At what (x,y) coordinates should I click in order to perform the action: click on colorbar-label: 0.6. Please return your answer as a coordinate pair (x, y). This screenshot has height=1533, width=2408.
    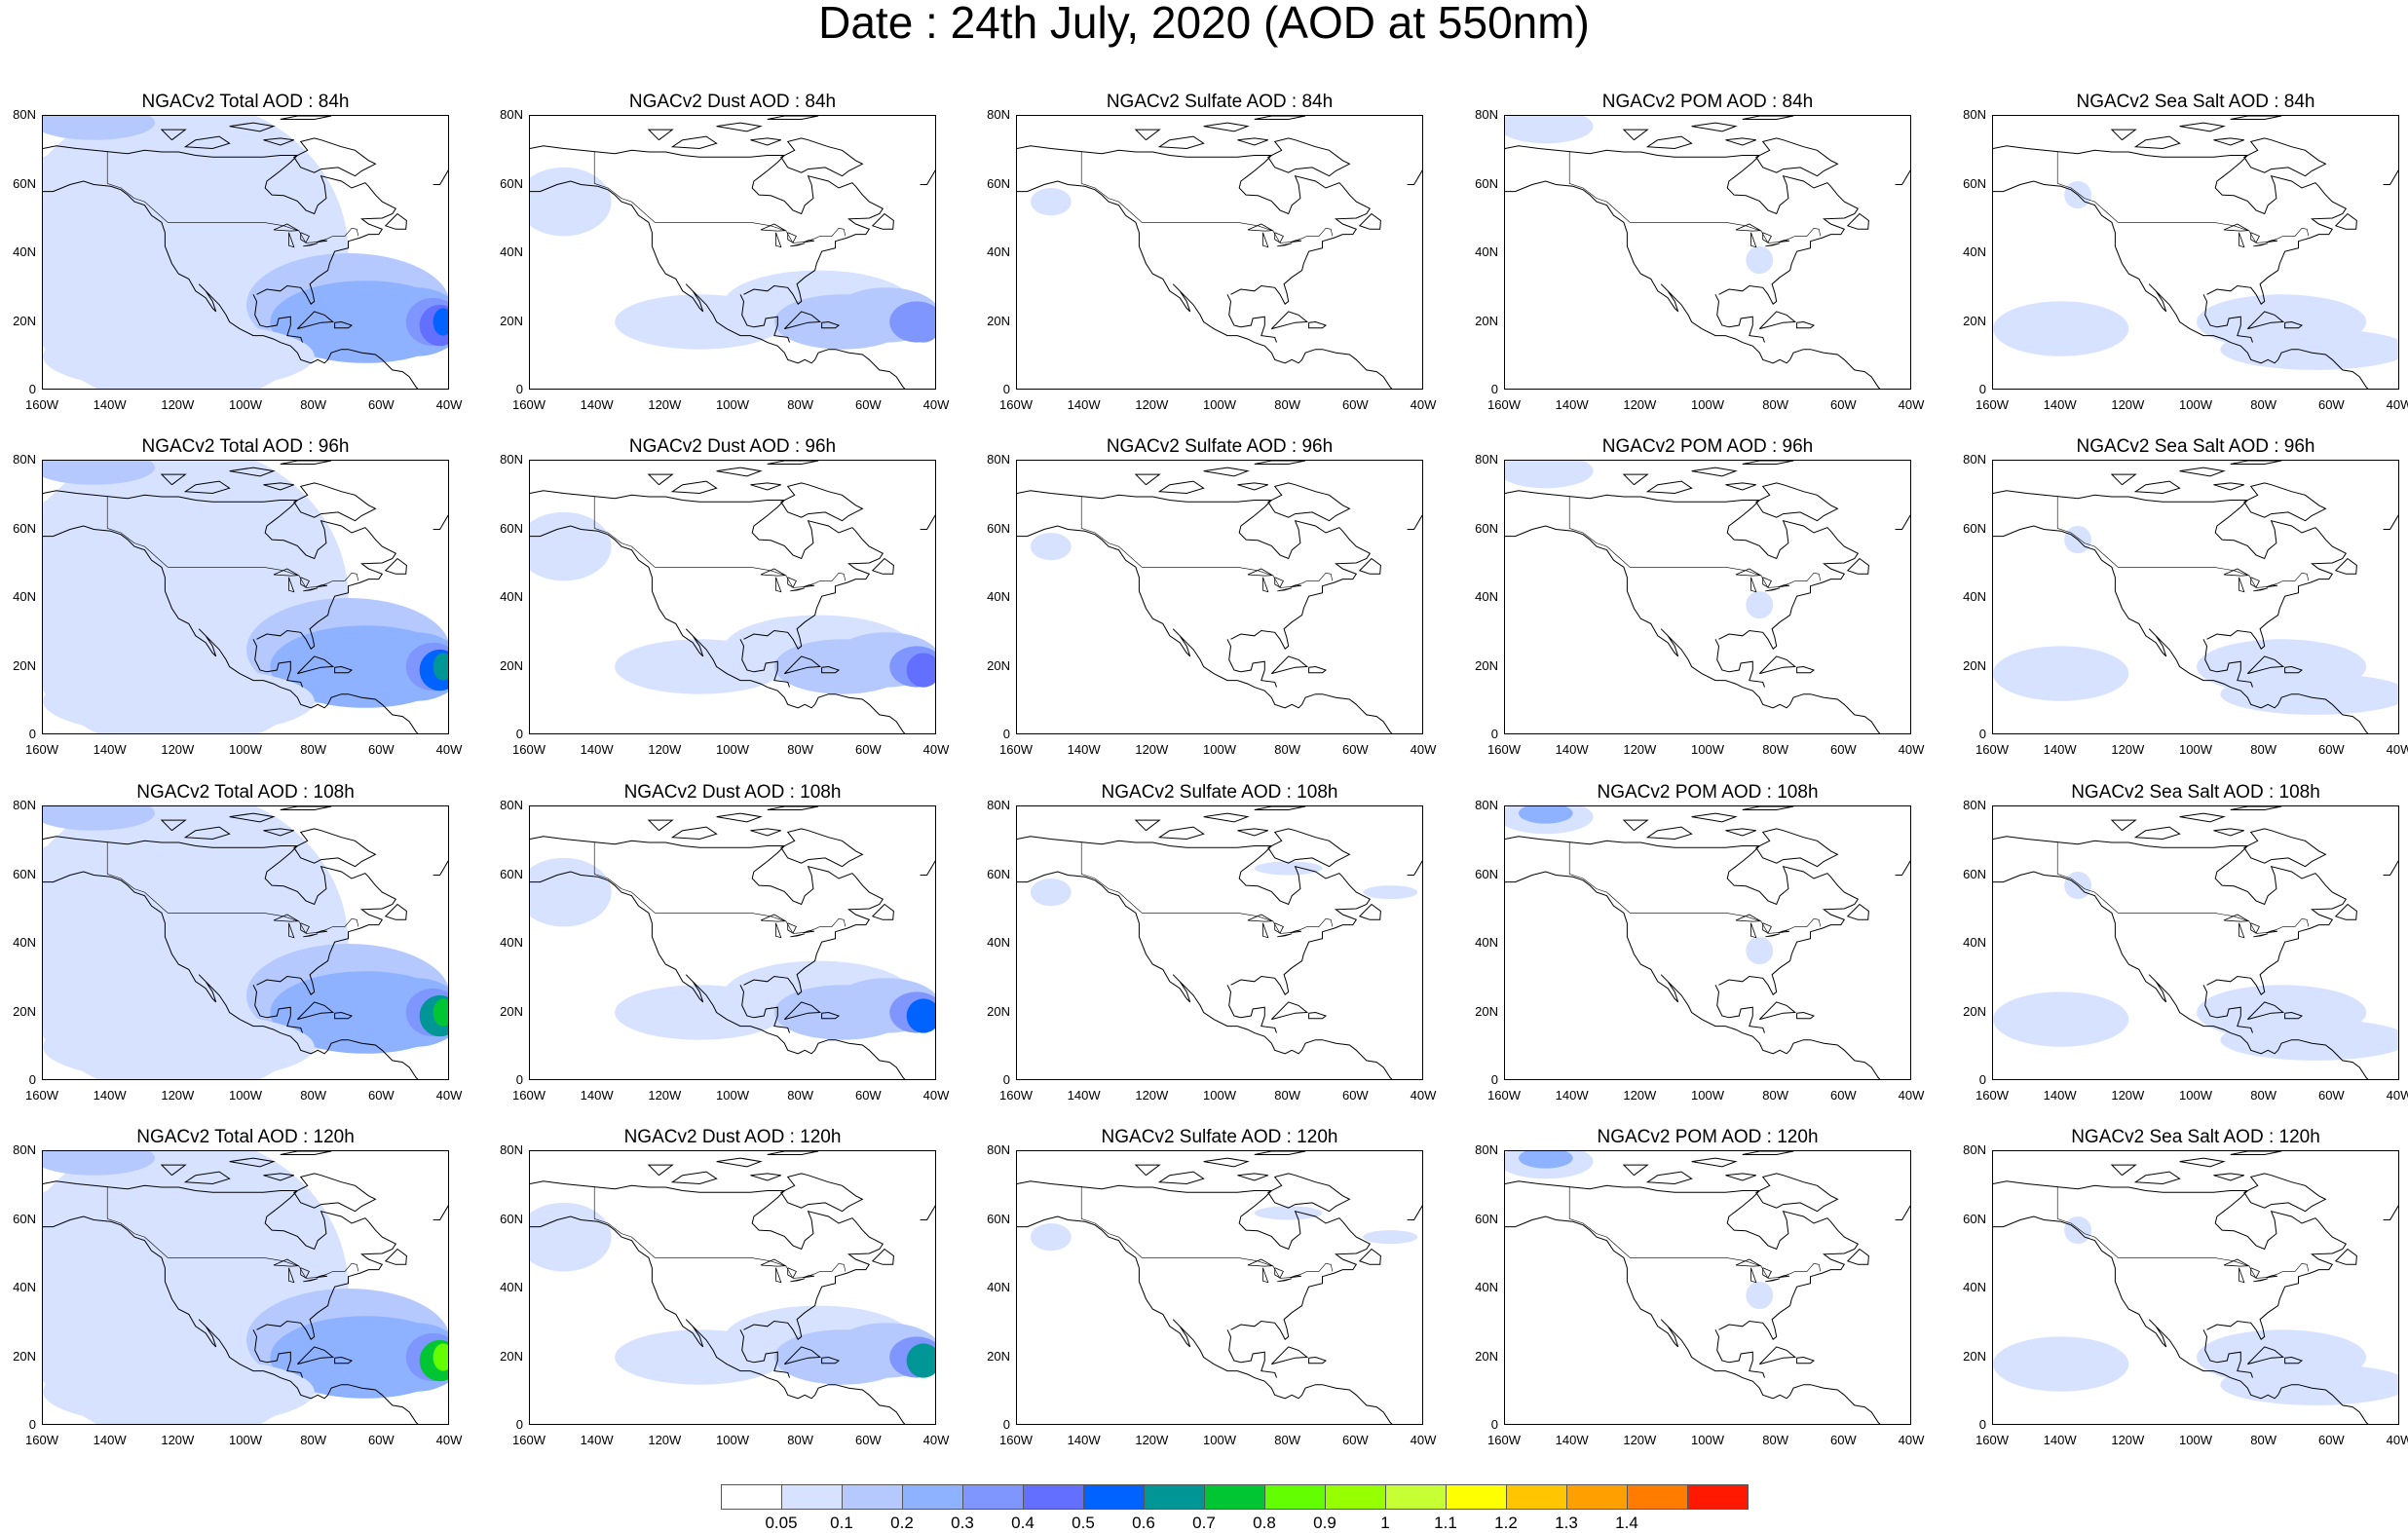
    Looking at the image, I should click on (1143, 1523).